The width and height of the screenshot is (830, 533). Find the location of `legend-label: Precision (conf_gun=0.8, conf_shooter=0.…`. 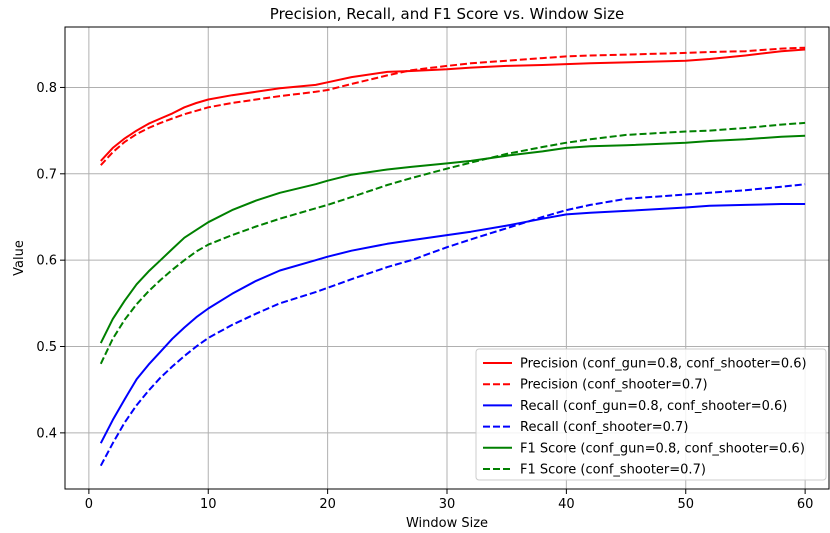

legend-label: Precision (conf_gun=0.8, conf_shooter=0.… is located at coordinates (663, 364).